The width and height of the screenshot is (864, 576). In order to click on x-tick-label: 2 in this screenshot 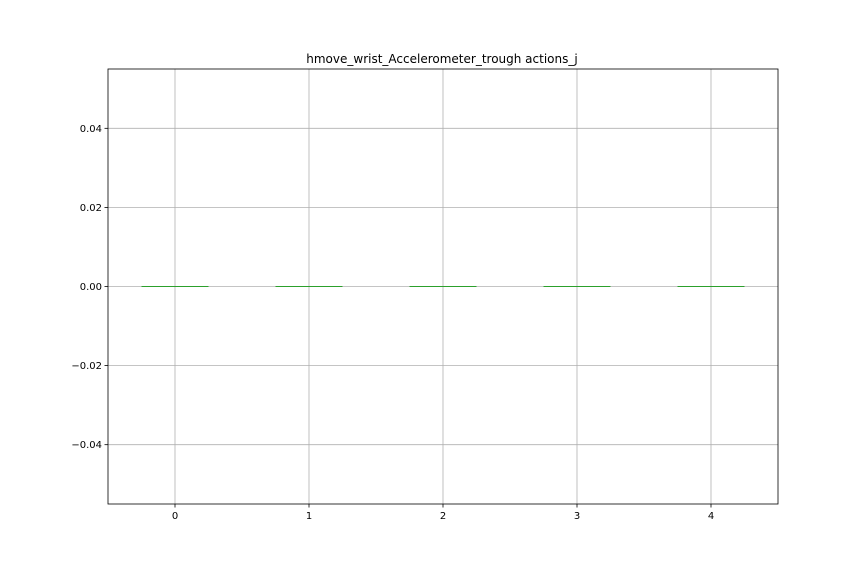, I will do `click(443, 516)`.